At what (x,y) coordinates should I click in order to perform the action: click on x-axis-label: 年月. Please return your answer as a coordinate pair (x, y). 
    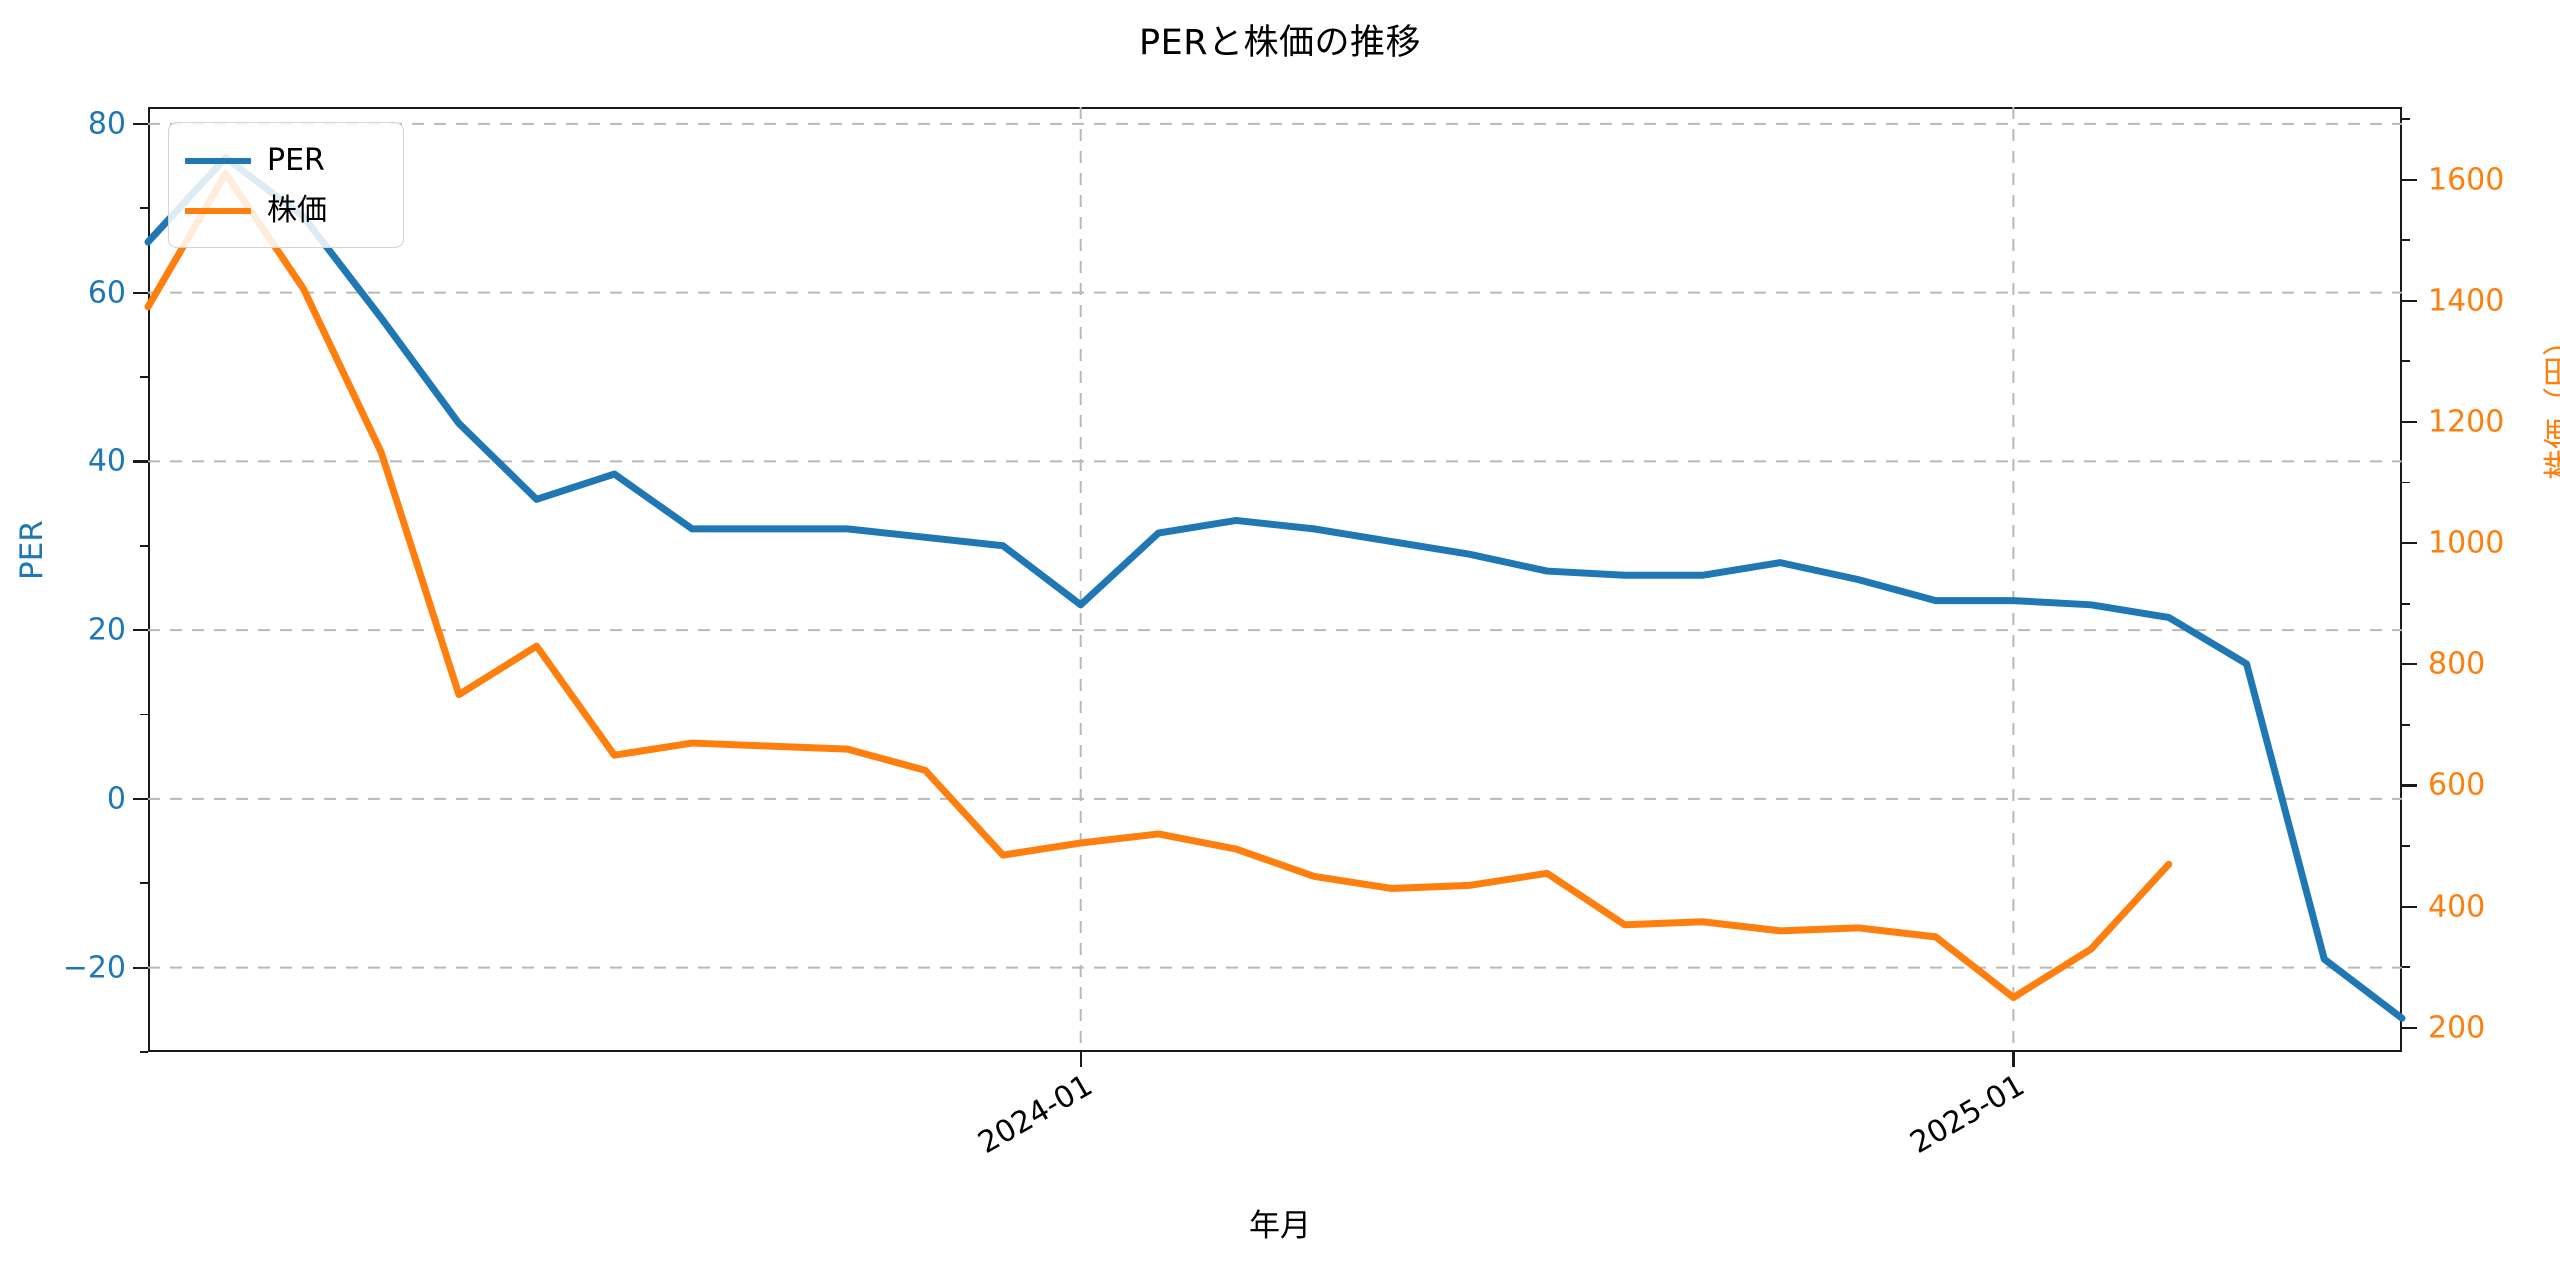
    Looking at the image, I should click on (1280, 1226).